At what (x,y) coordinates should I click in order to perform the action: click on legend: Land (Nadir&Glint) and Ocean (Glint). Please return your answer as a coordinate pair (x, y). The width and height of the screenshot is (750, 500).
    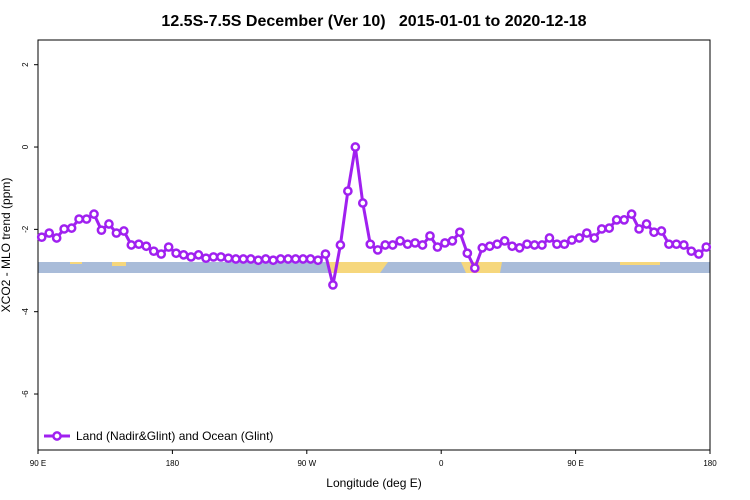
    Looking at the image, I should click on (158, 436).